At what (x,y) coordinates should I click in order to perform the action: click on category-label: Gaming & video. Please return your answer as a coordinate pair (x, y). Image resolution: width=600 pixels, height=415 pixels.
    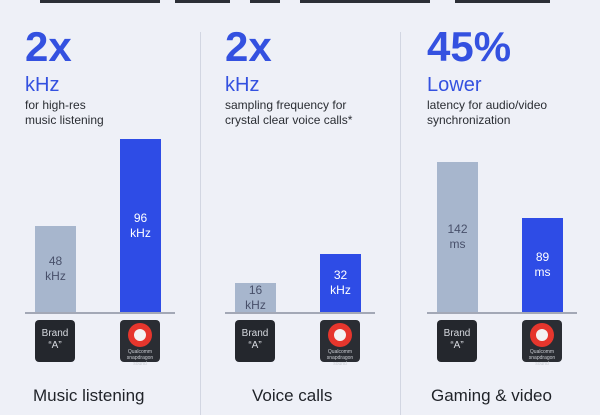
    Looking at the image, I should click on (491, 395).